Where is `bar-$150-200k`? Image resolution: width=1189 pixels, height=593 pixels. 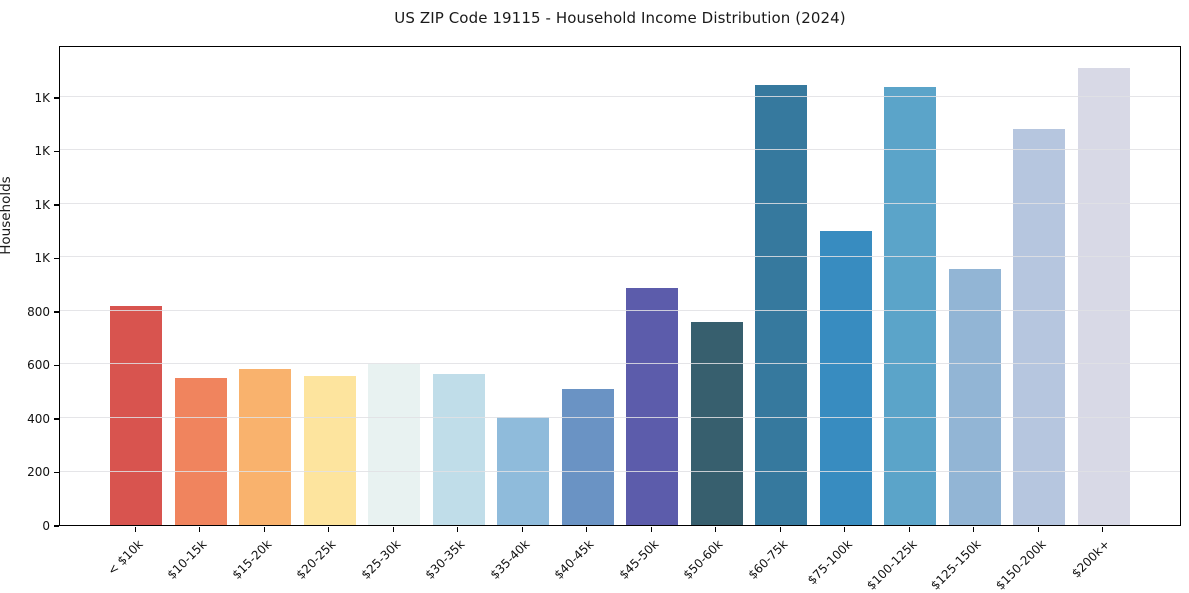
bar-$150-200k is located at coordinates (1039, 327).